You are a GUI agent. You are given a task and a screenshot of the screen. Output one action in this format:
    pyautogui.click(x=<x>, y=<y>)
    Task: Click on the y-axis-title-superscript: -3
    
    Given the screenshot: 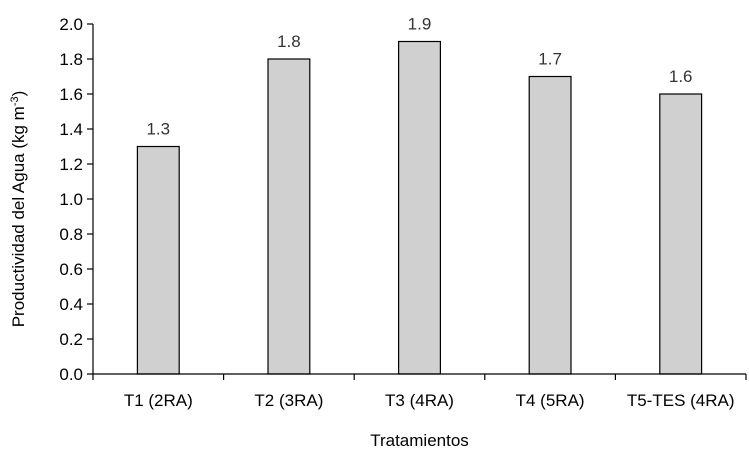 What is the action you would take?
    pyautogui.click(x=15, y=101)
    